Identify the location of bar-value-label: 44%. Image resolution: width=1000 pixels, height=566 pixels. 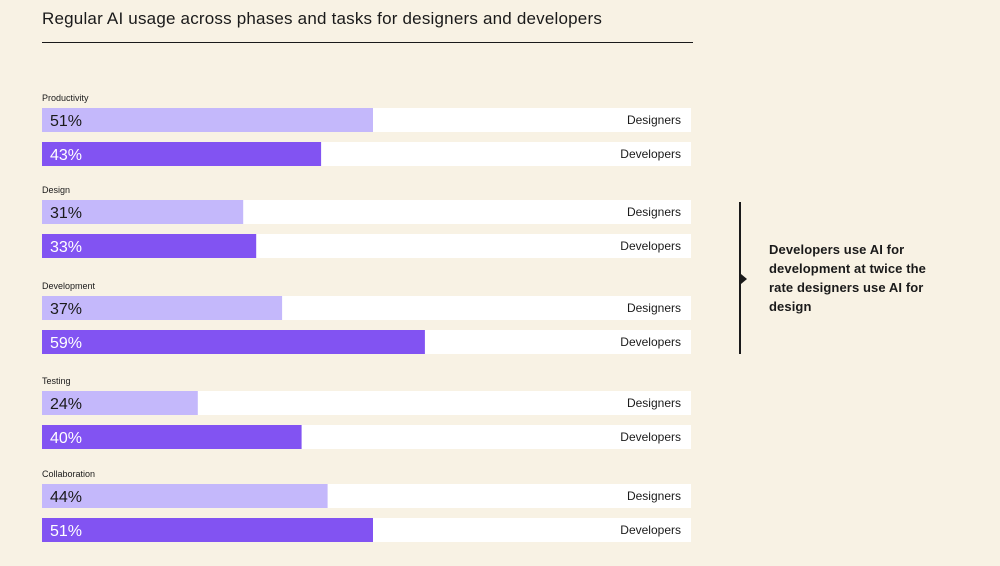
(66, 497).